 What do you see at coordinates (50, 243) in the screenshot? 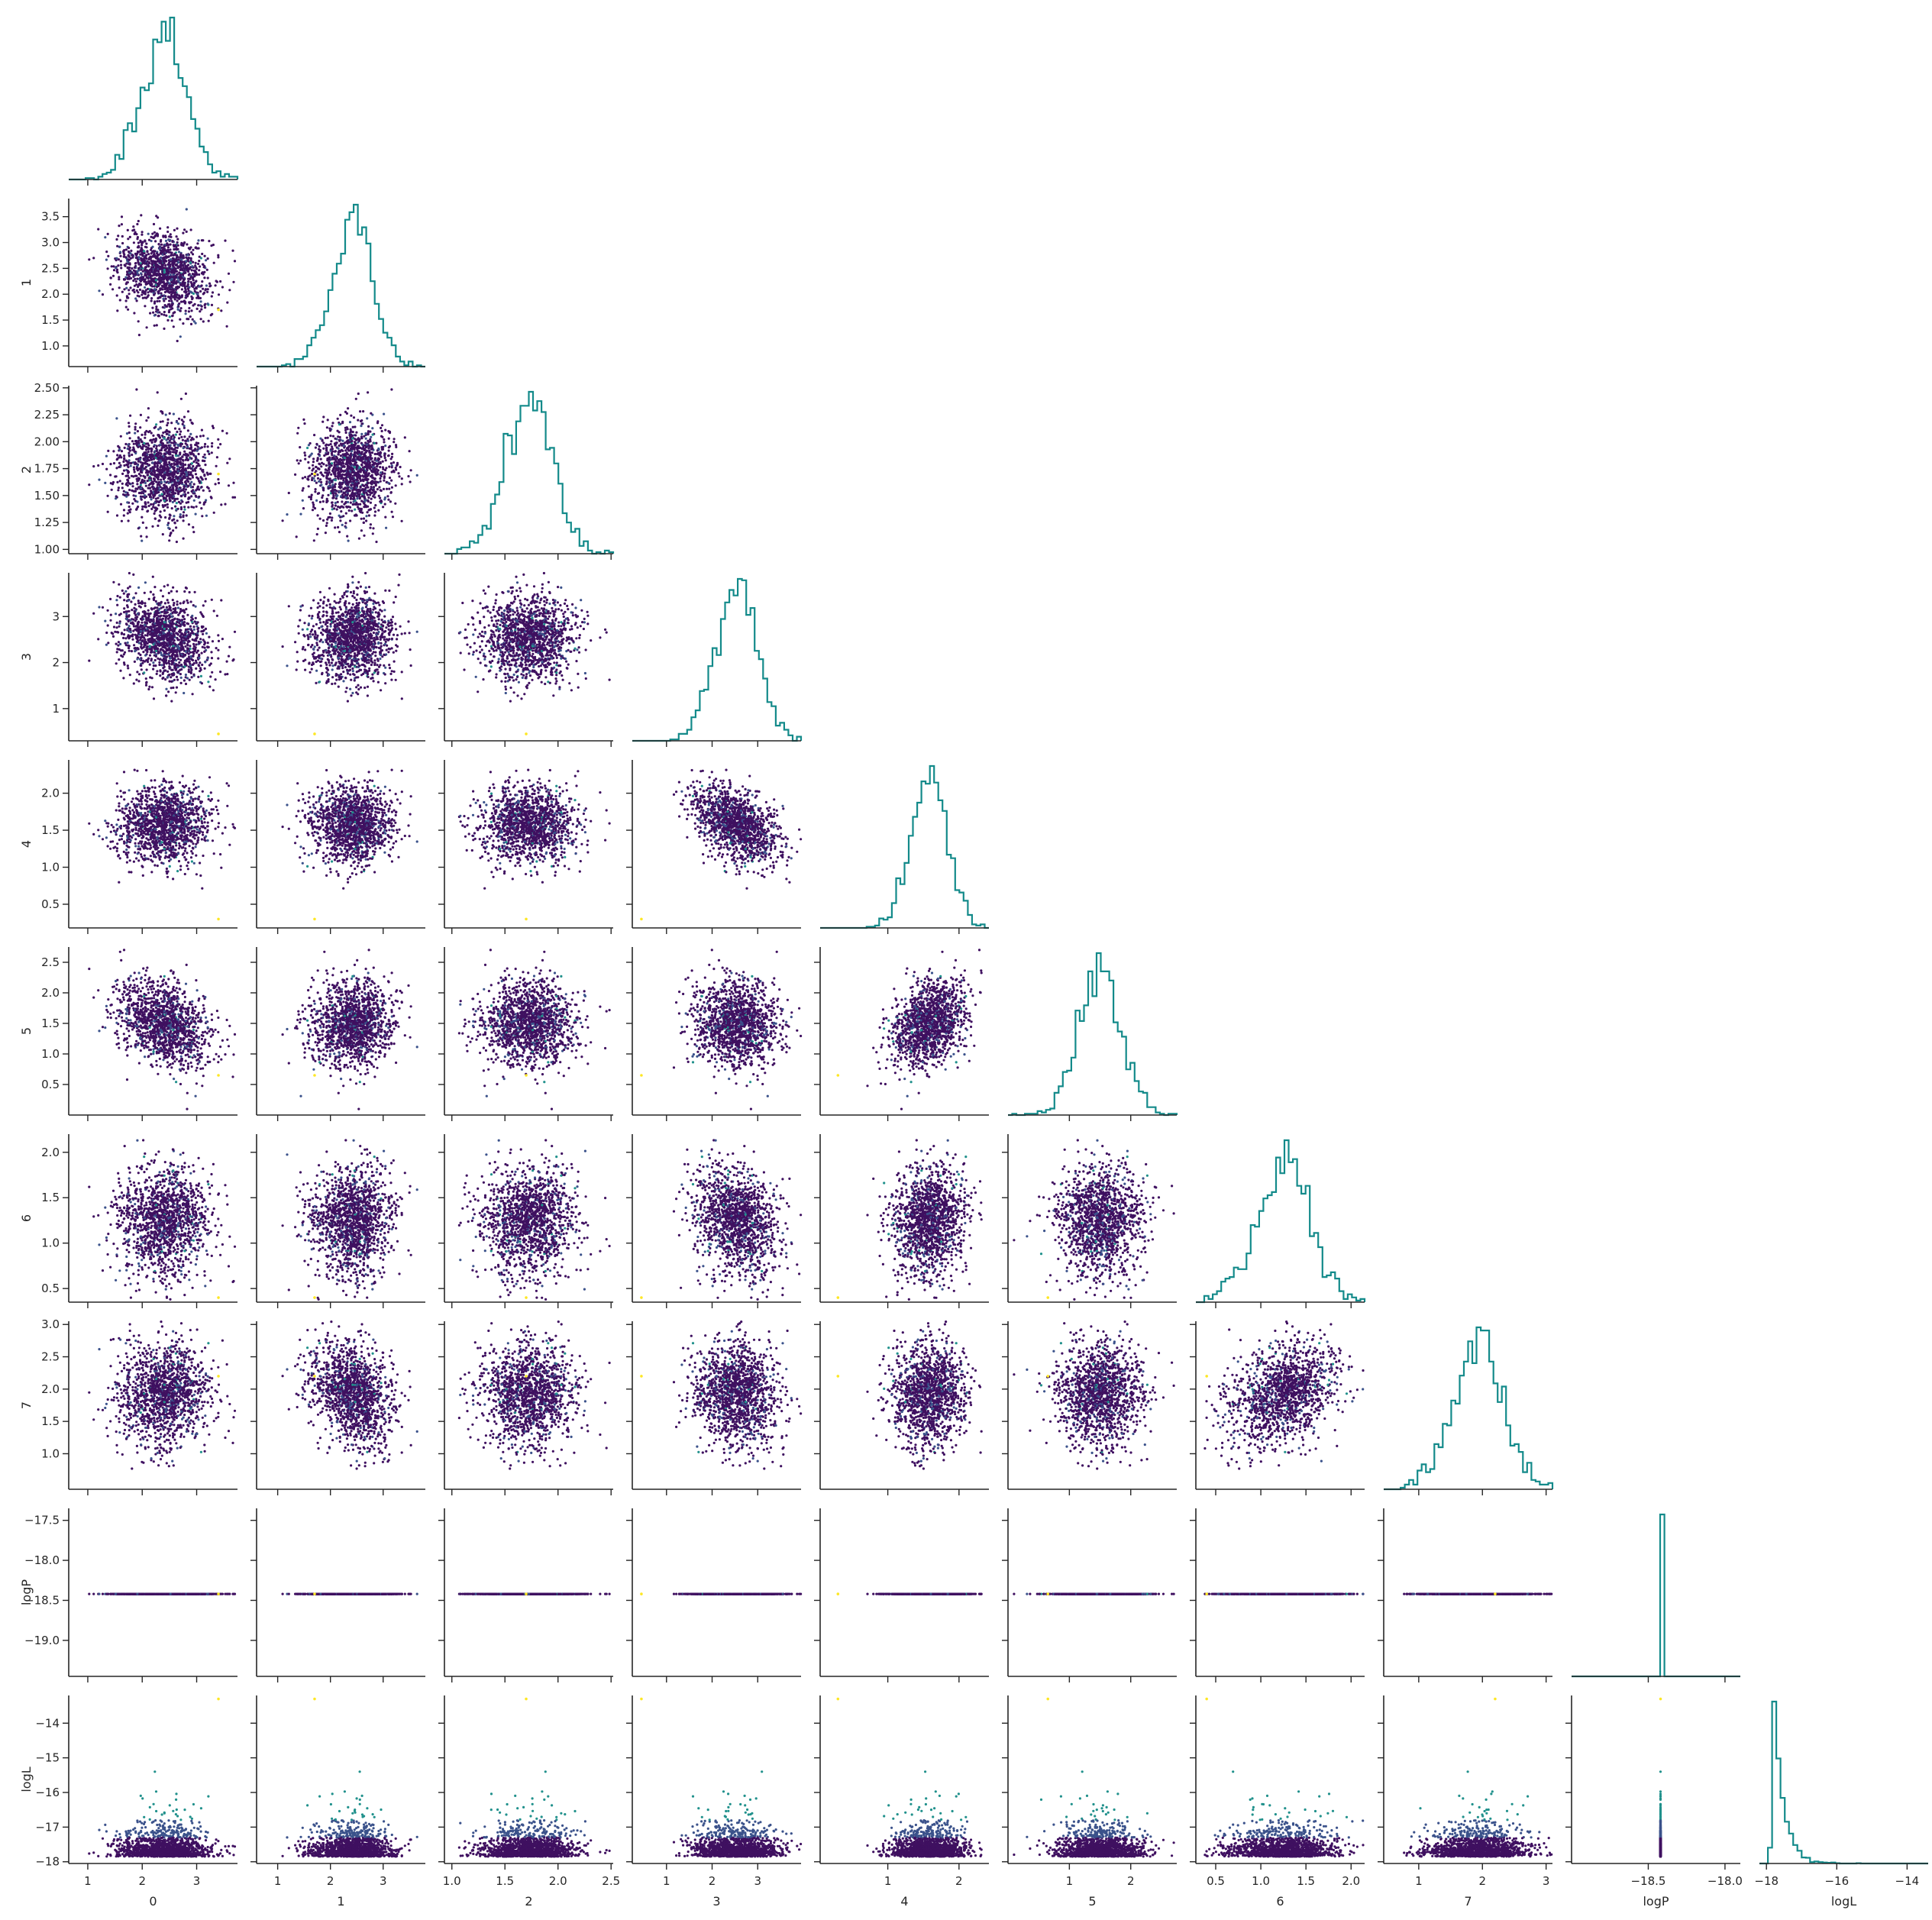
I see `y-tick-label: 3.0` at bounding box center [50, 243].